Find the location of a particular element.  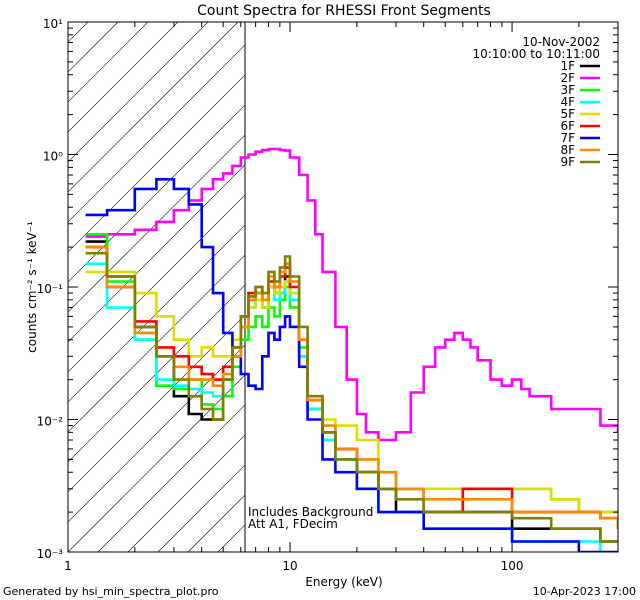

x-tick-label: 1 is located at coordinates (68, 566).